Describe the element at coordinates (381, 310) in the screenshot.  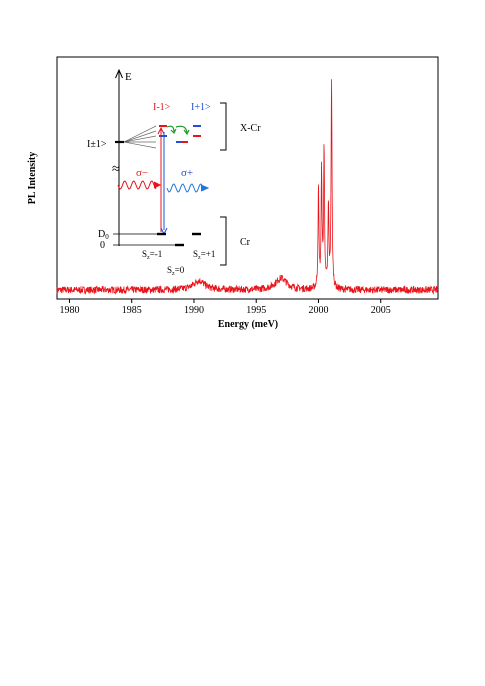
I see `x-tick-label: 2005` at that location.